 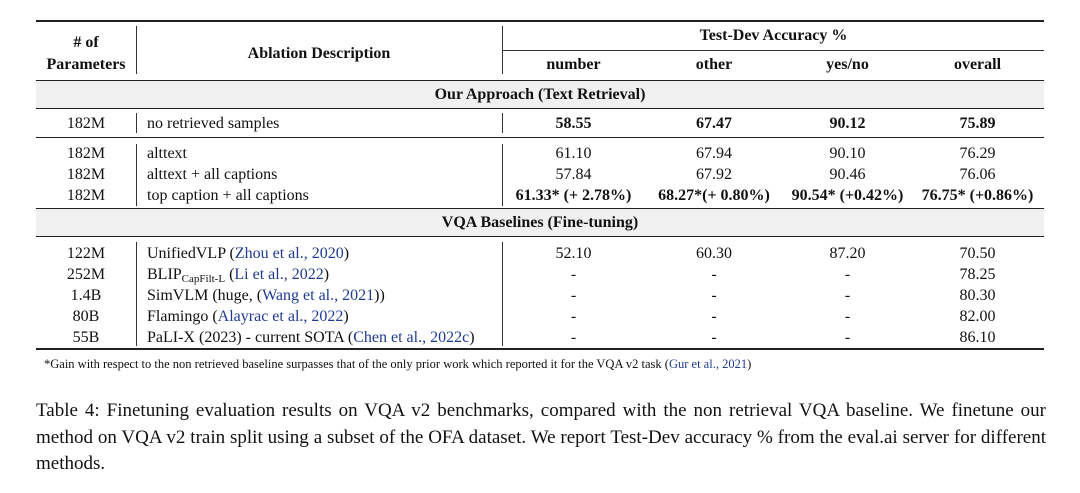 What do you see at coordinates (977, 195) in the screenshot?
I see `row-3-overall: 76.75* (+0.86%)` at bounding box center [977, 195].